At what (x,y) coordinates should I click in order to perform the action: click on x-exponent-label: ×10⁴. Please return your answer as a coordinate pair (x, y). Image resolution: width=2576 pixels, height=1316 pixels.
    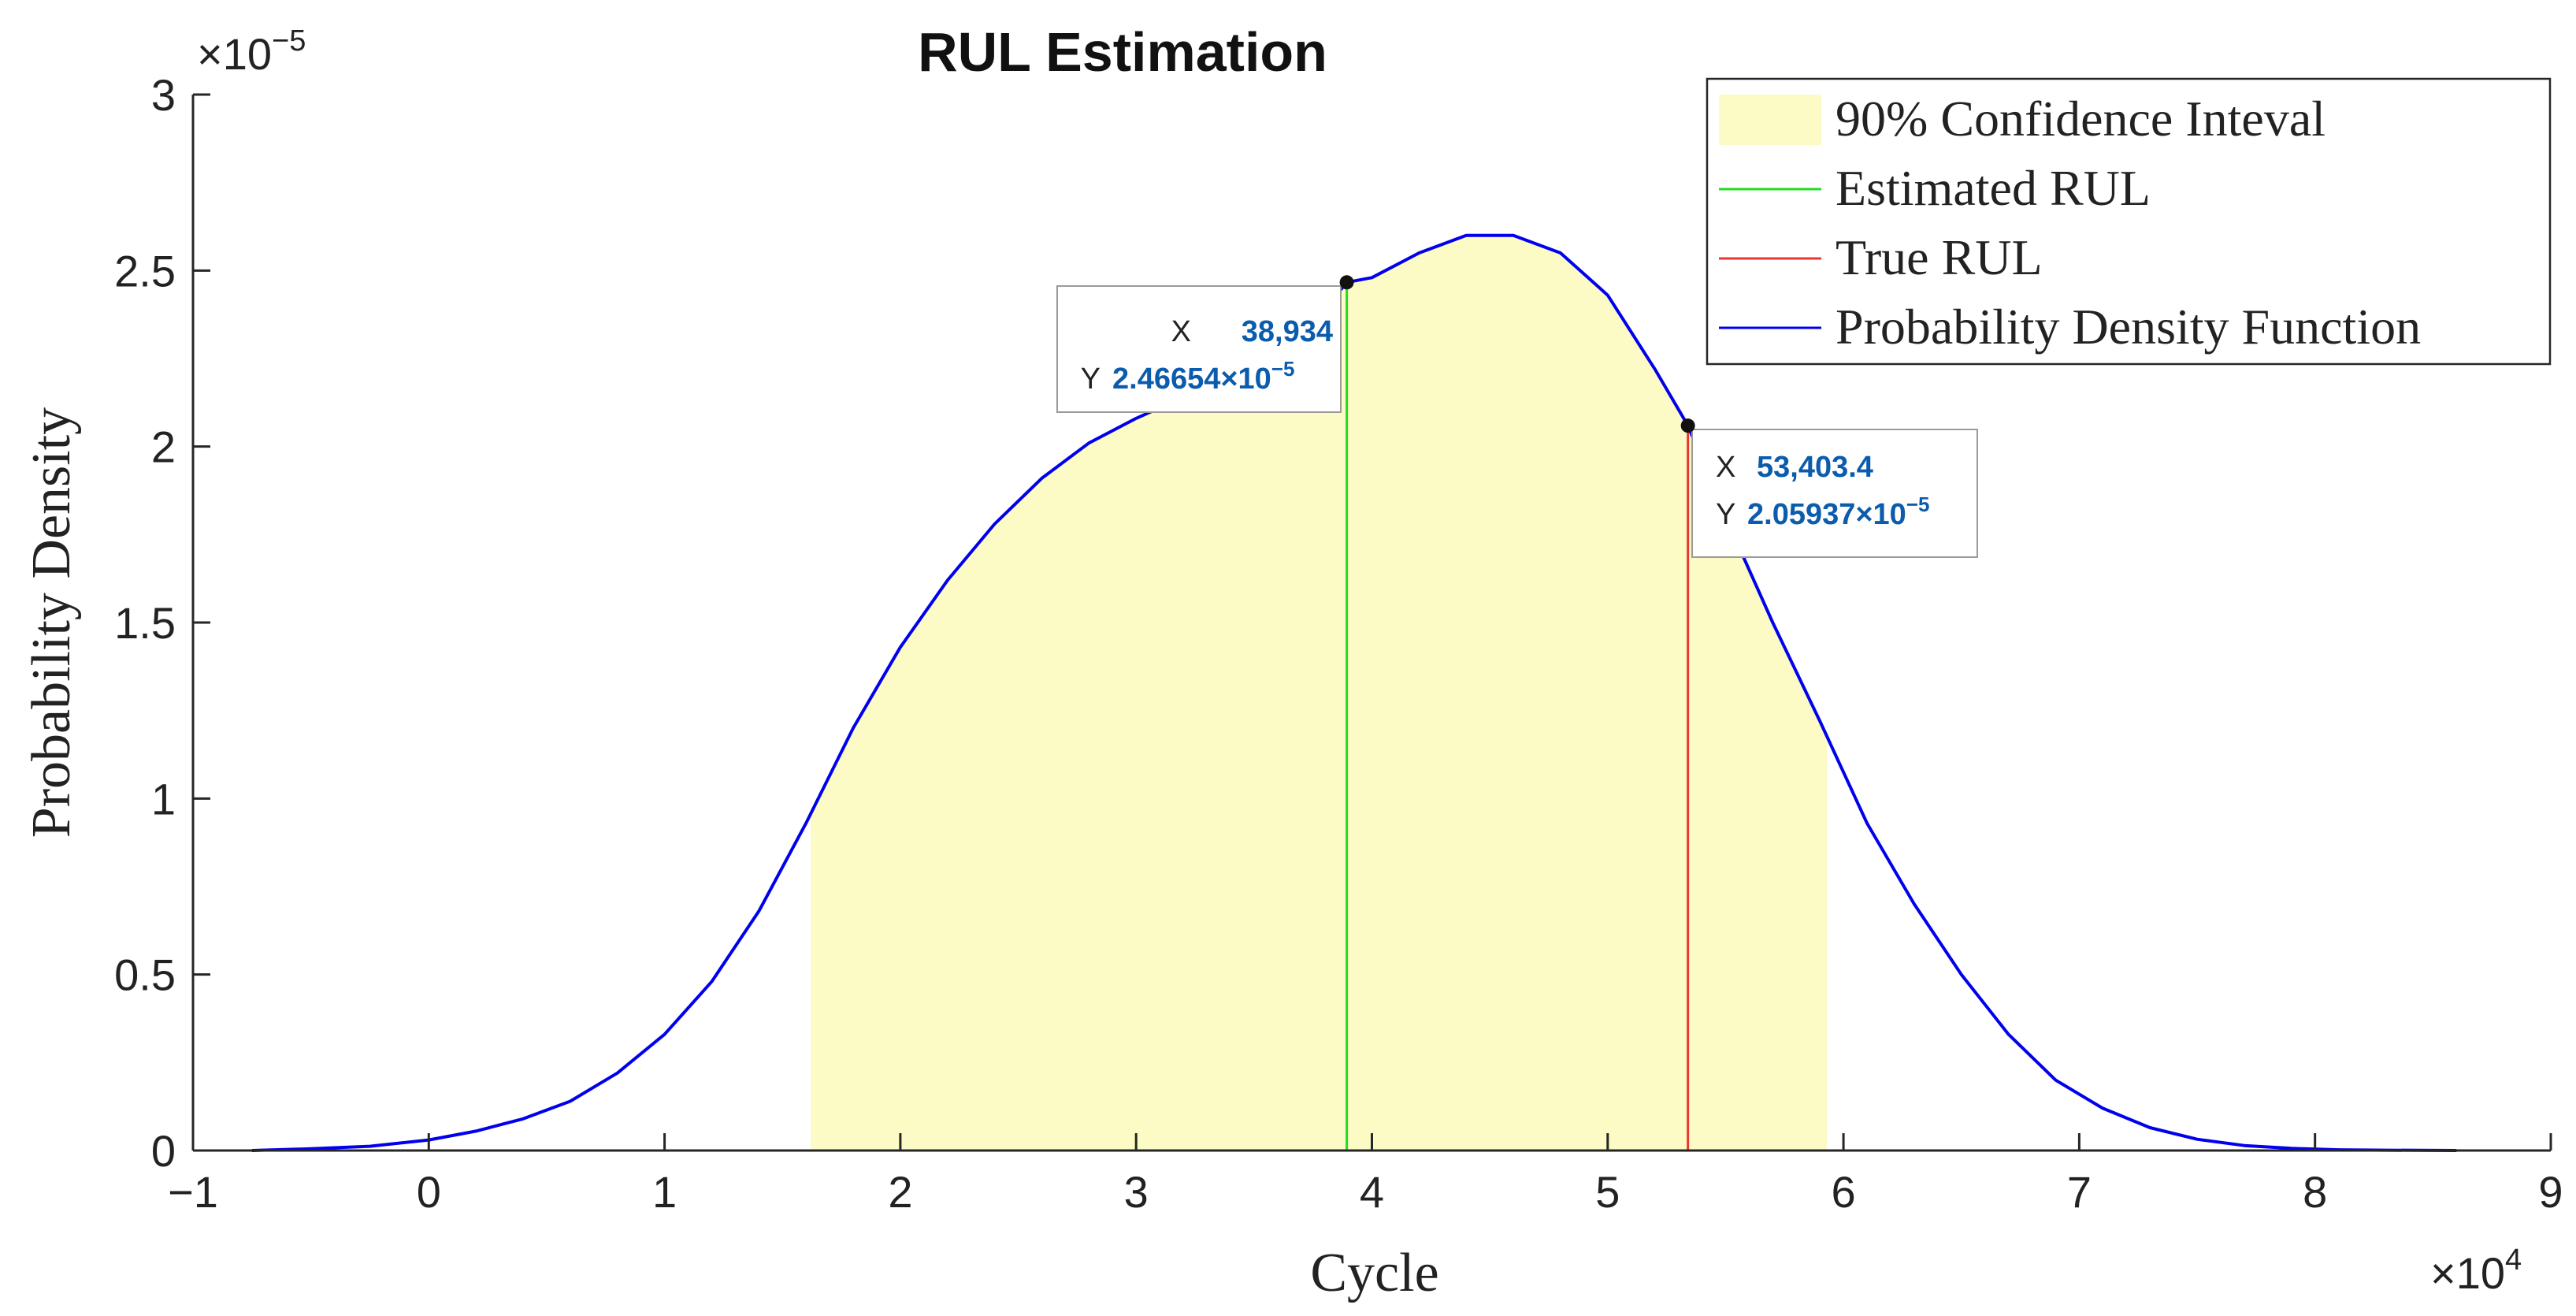
    Looking at the image, I should click on (2476, 1271).